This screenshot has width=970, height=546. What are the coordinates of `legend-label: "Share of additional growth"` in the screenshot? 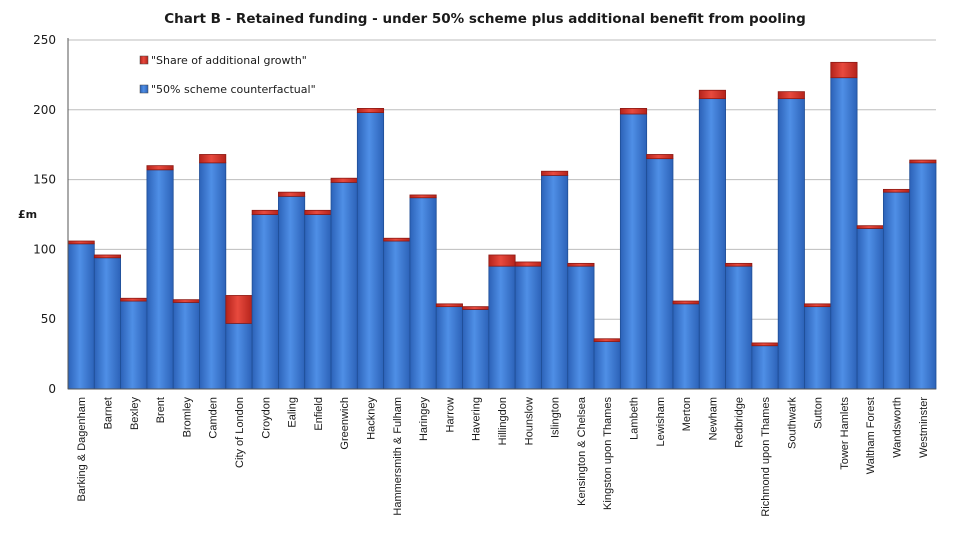 It's located at (229, 60).